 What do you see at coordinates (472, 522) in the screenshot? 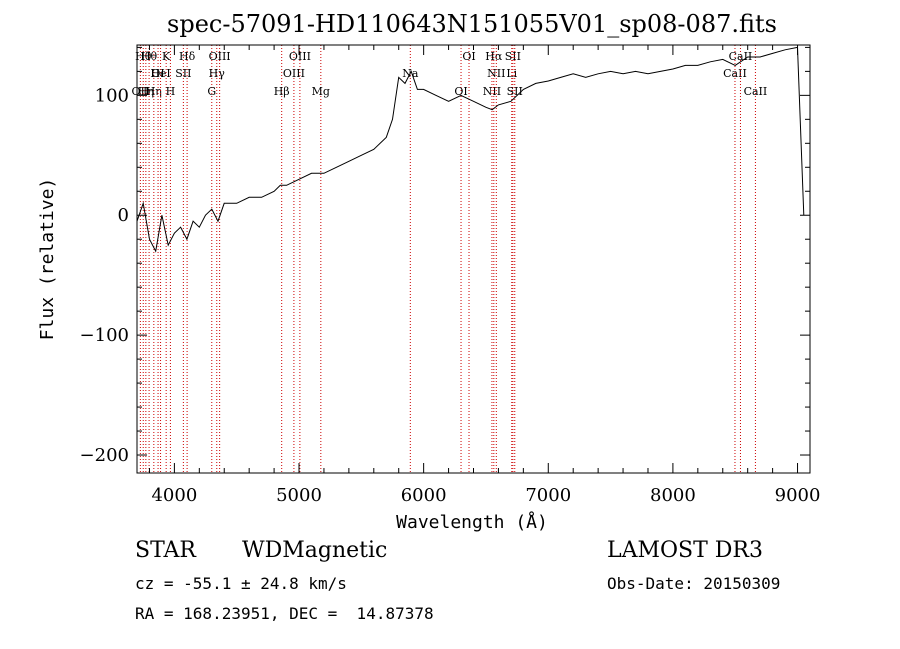
I see `x-axis-label: Wavelength (Å)` at bounding box center [472, 522].